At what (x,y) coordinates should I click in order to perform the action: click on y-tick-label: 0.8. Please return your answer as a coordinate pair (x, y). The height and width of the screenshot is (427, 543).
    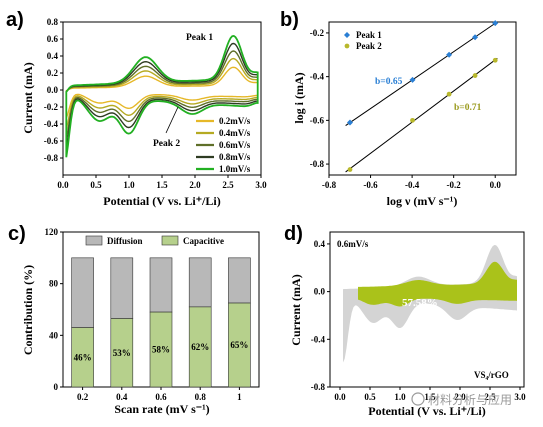
    Looking at the image, I should click on (53, 22).